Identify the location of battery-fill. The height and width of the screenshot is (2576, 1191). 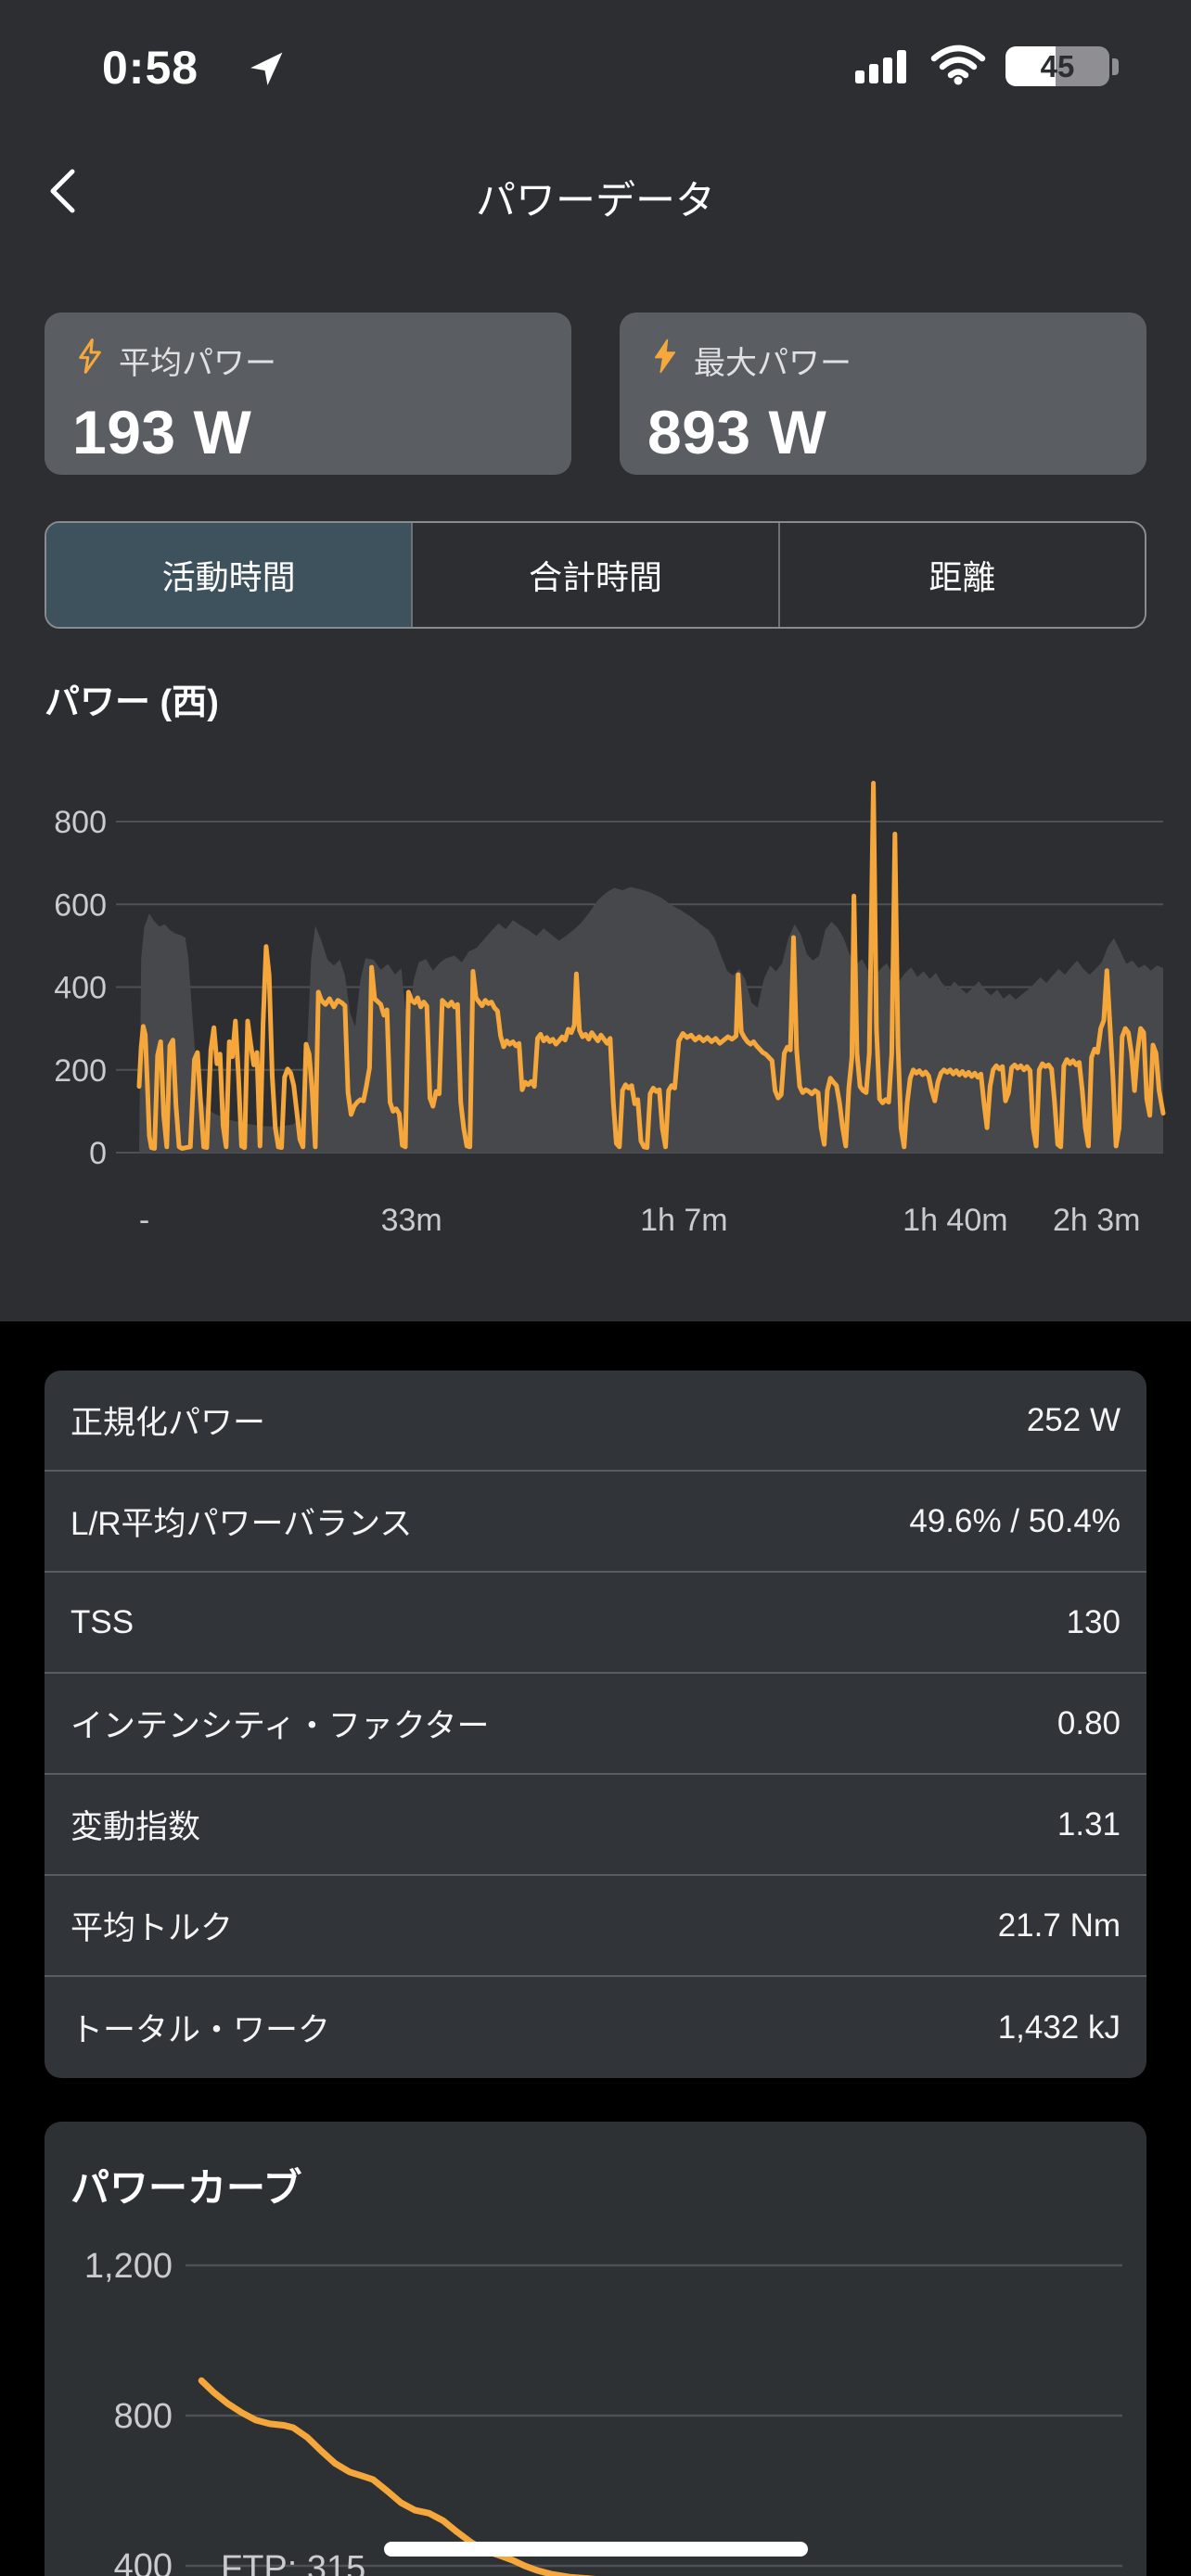
(1030, 66).